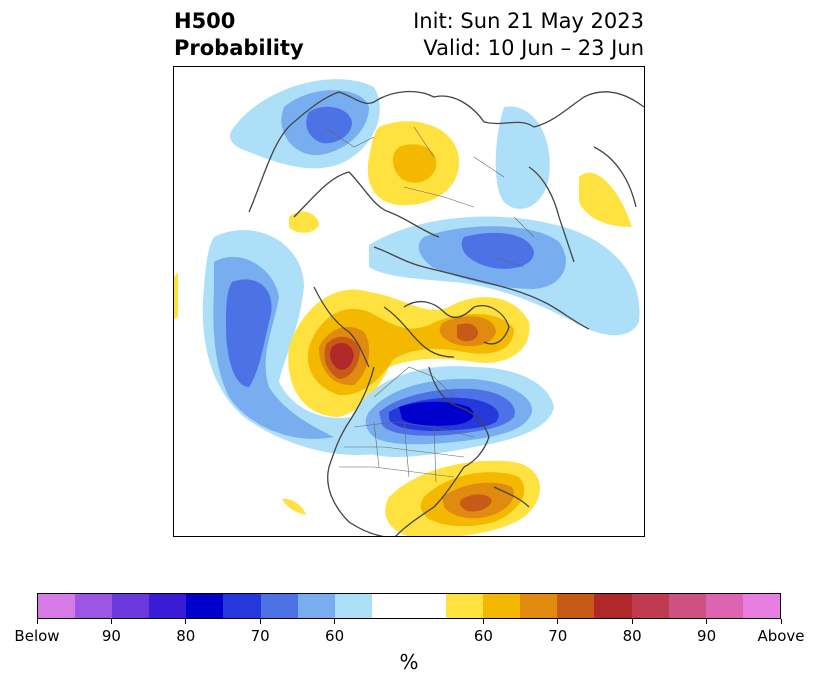  Describe the element at coordinates (304, 124) in the screenshot. I see `anomaly-below-europe` at that location.